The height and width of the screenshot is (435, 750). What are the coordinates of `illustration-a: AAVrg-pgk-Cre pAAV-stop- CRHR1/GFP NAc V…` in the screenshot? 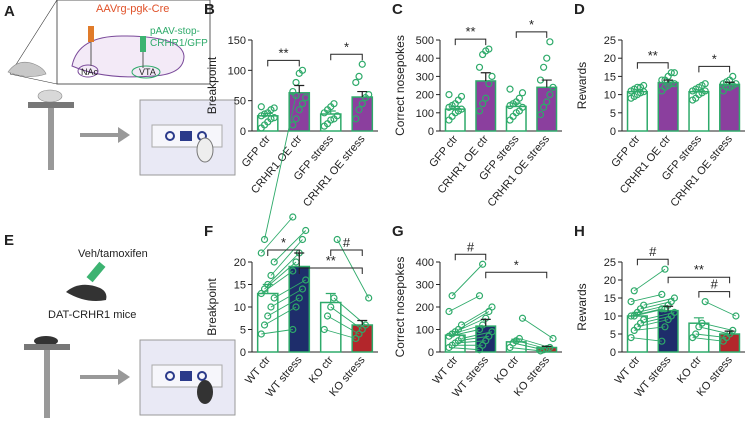 It's located at (121, 88).